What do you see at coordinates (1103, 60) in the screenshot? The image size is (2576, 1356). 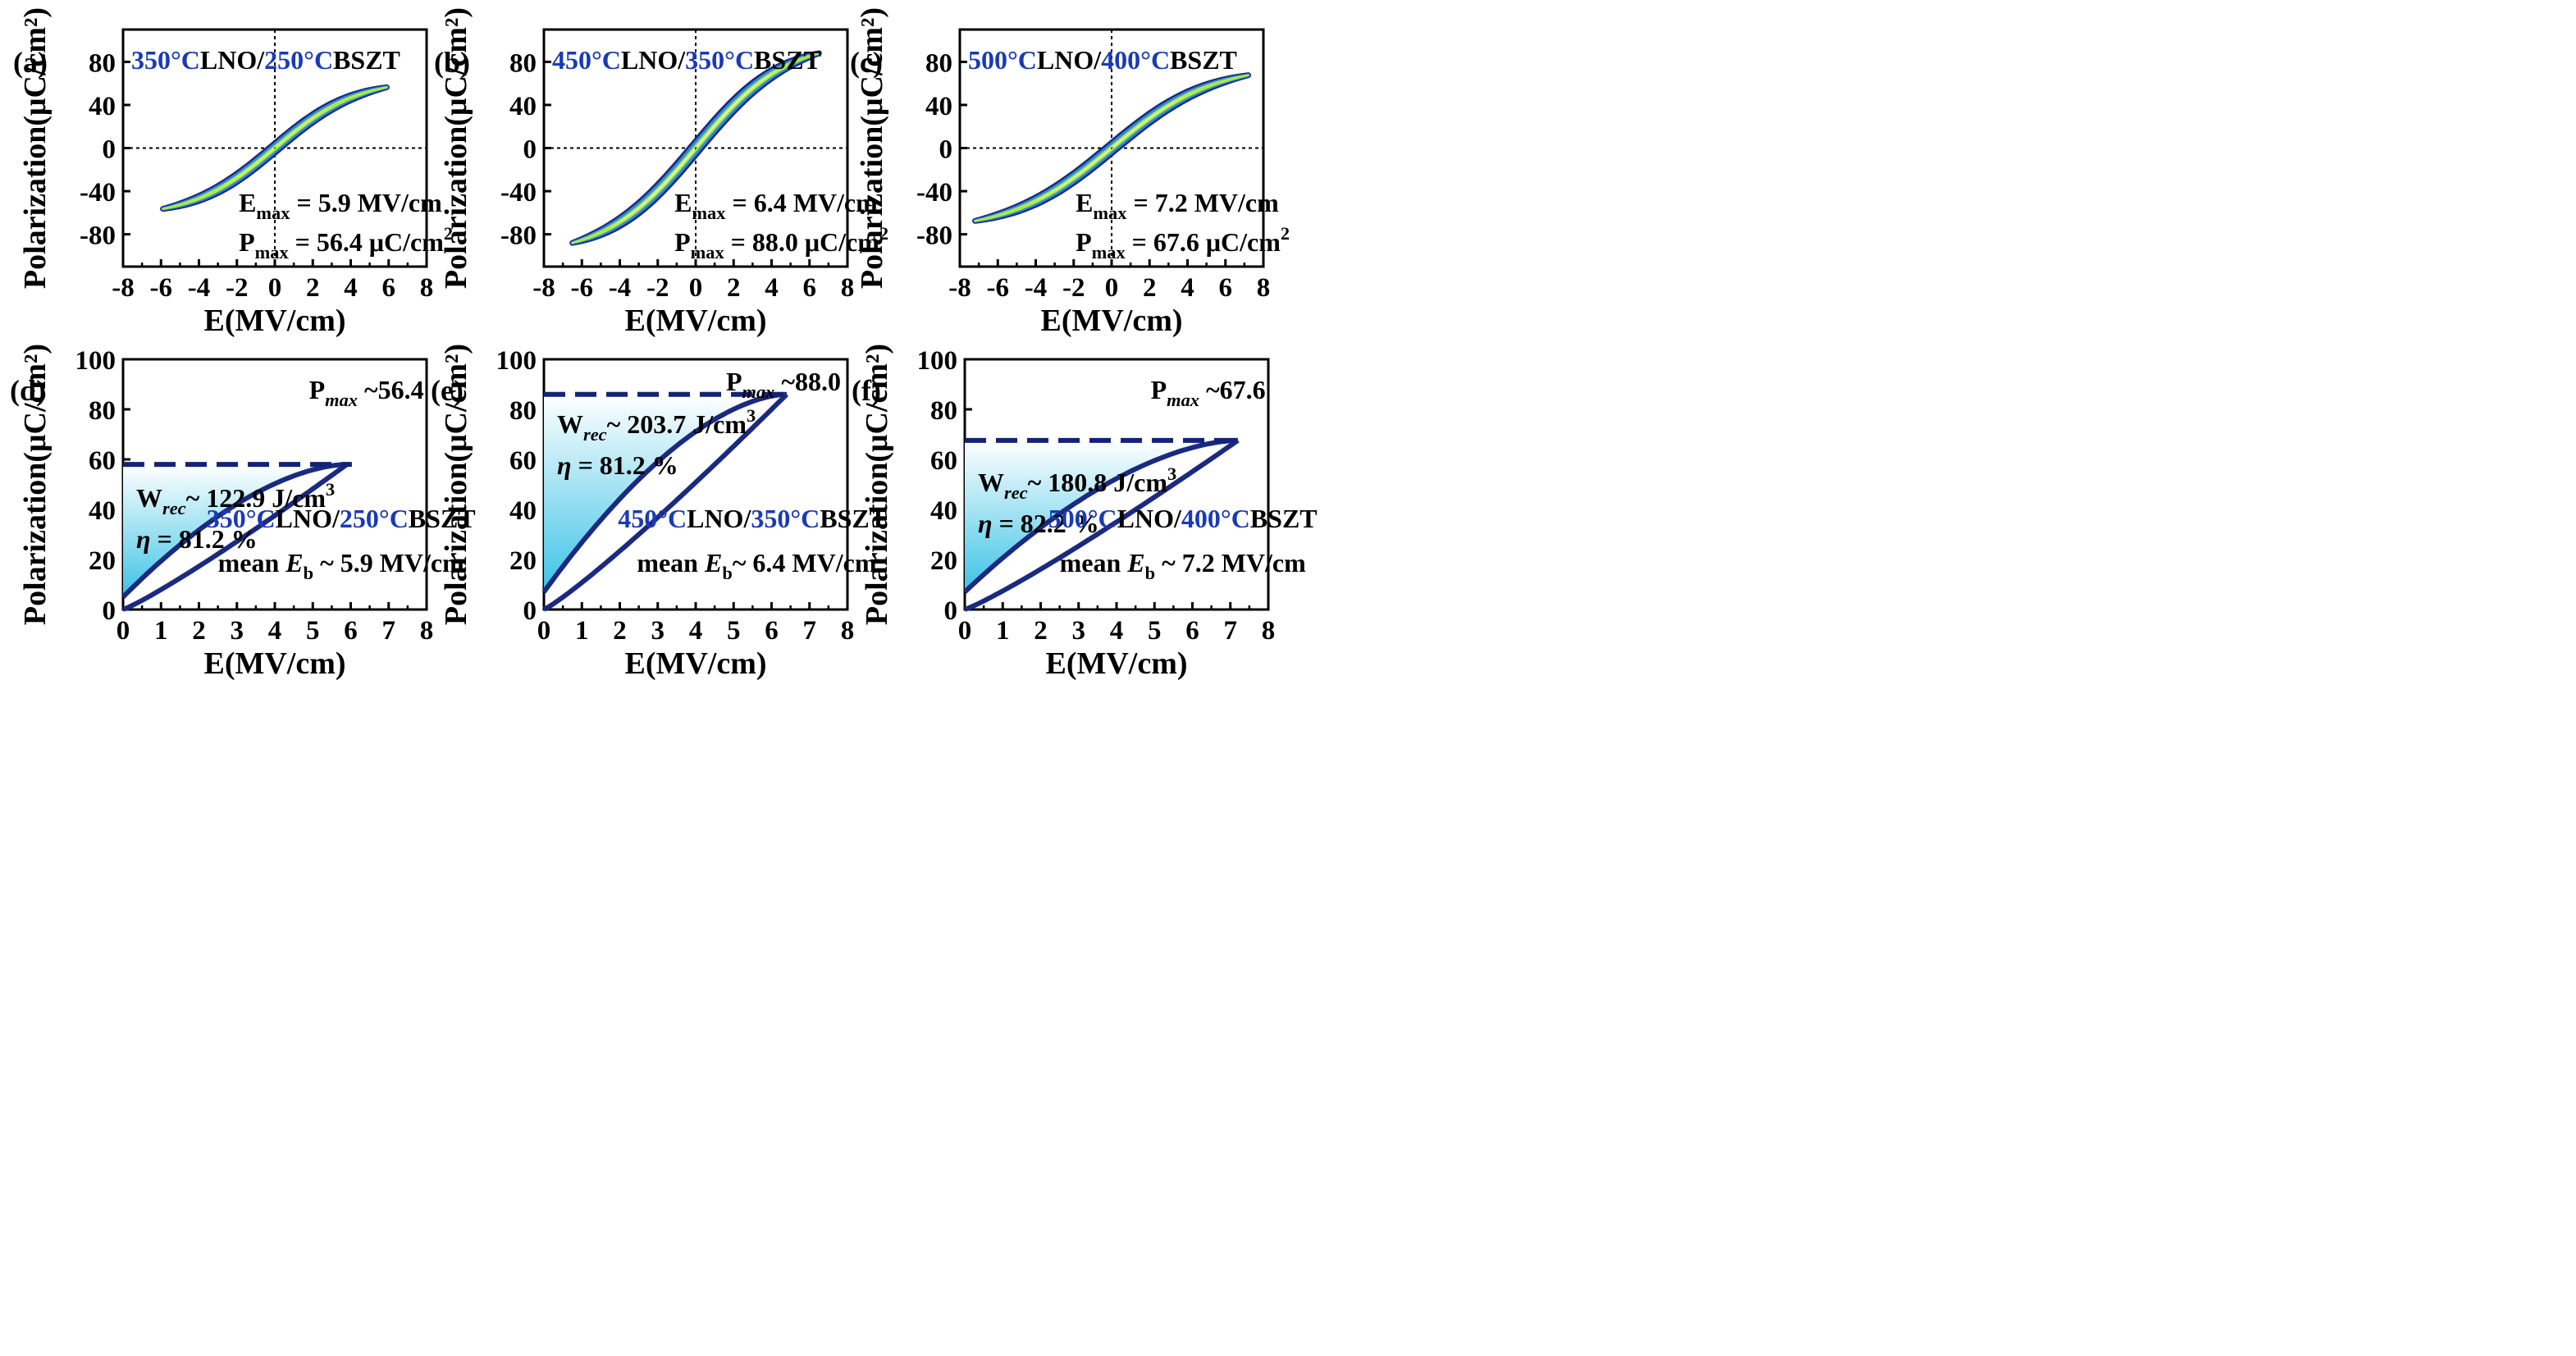 I see `sample-title: 500°CLNO/400°CBSZT` at bounding box center [1103, 60].